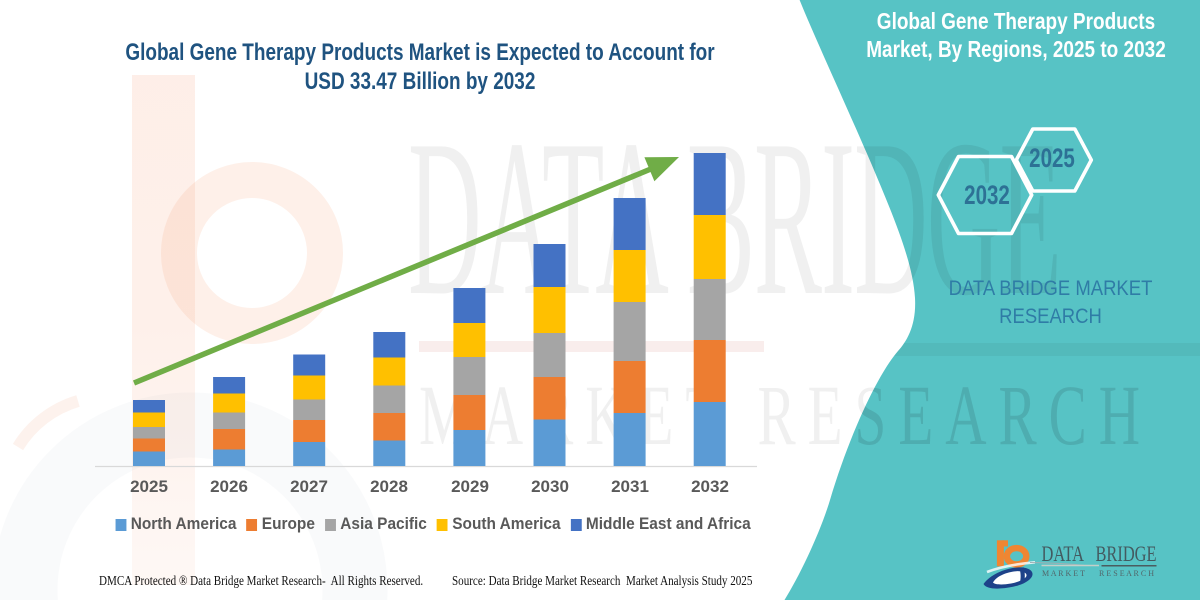 This screenshot has width=1200, height=600. What do you see at coordinates (1063, 573) in the screenshot?
I see `svg-text: M A R K E T` at bounding box center [1063, 573].